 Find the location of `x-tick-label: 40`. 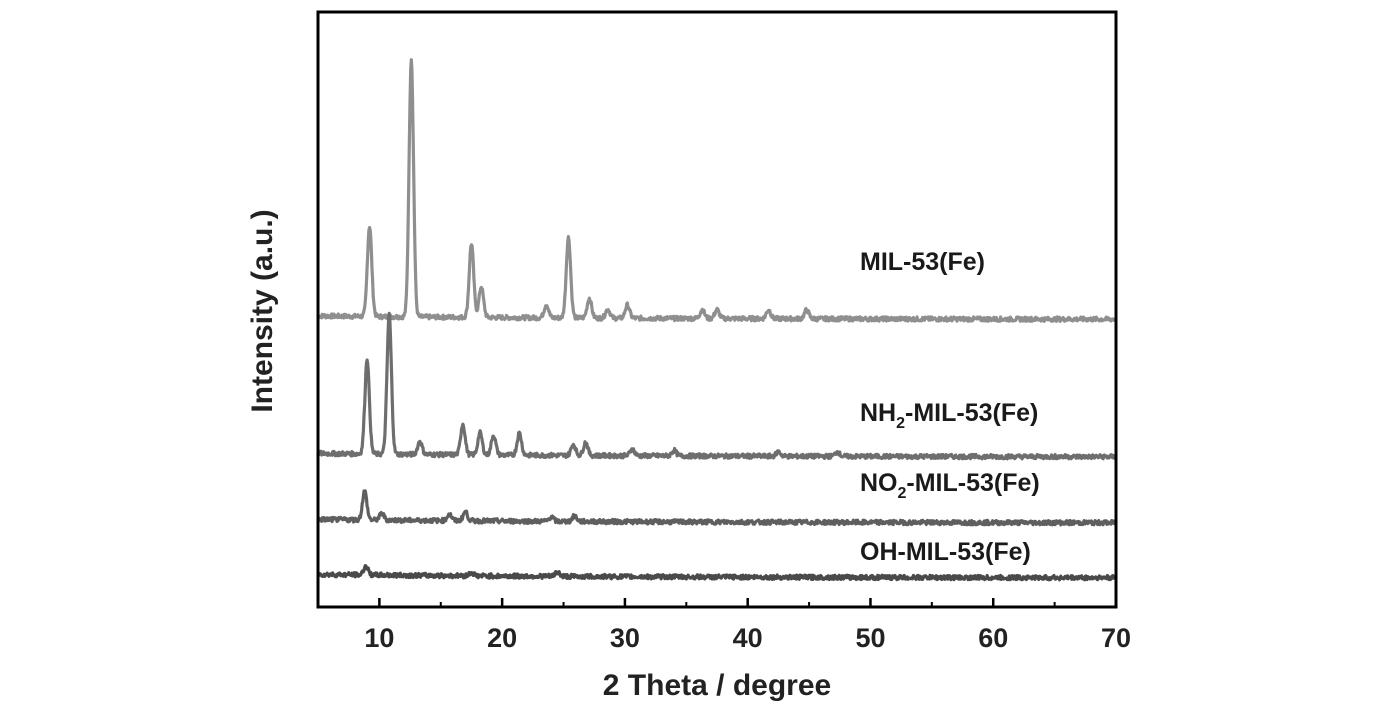

x-tick-label: 40 is located at coordinates (748, 638).